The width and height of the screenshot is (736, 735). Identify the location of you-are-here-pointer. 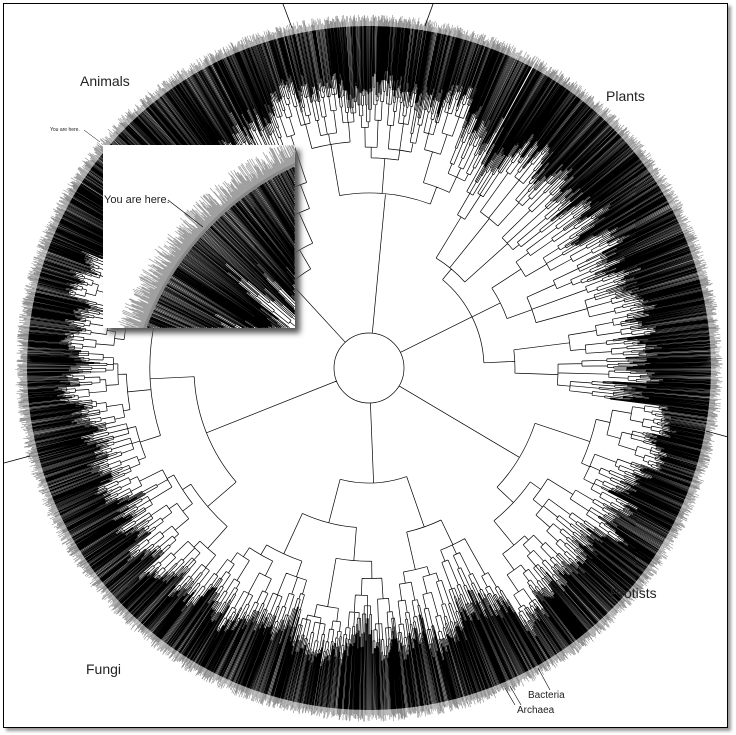
(92, 136).